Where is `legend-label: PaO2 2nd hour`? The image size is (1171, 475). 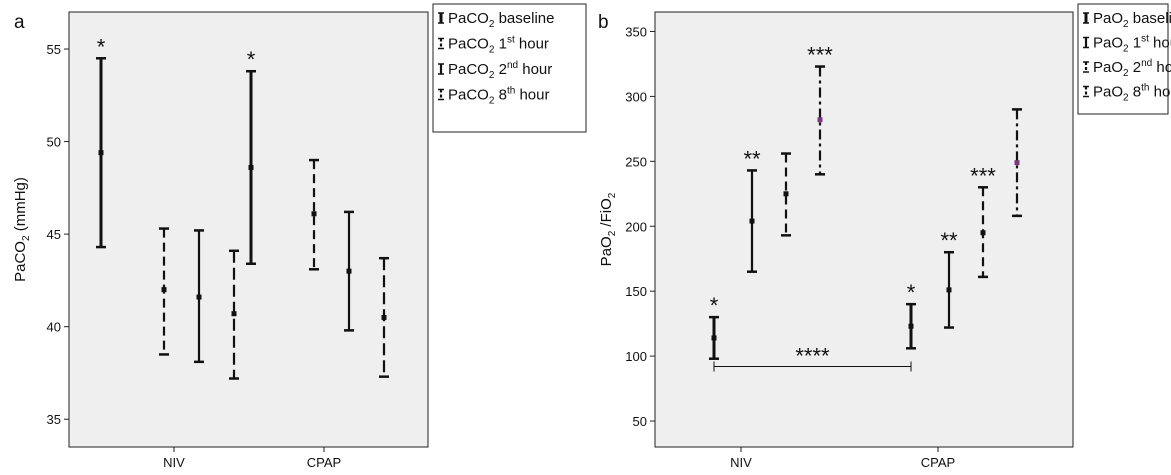 legend-label: PaO2 2nd hour is located at coordinates (1132, 68).